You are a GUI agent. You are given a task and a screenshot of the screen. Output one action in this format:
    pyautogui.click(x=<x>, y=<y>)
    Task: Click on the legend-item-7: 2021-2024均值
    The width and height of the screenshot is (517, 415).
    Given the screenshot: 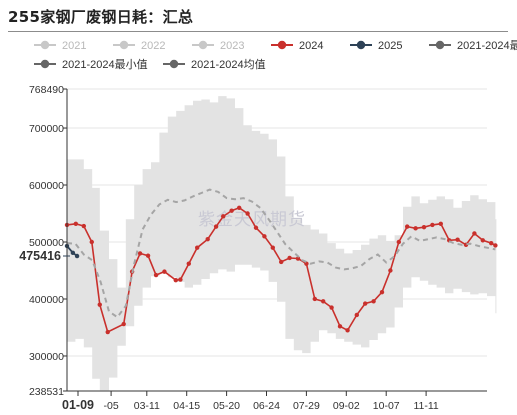 What is the action you would take?
    pyautogui.click(x=214, y=64)
    